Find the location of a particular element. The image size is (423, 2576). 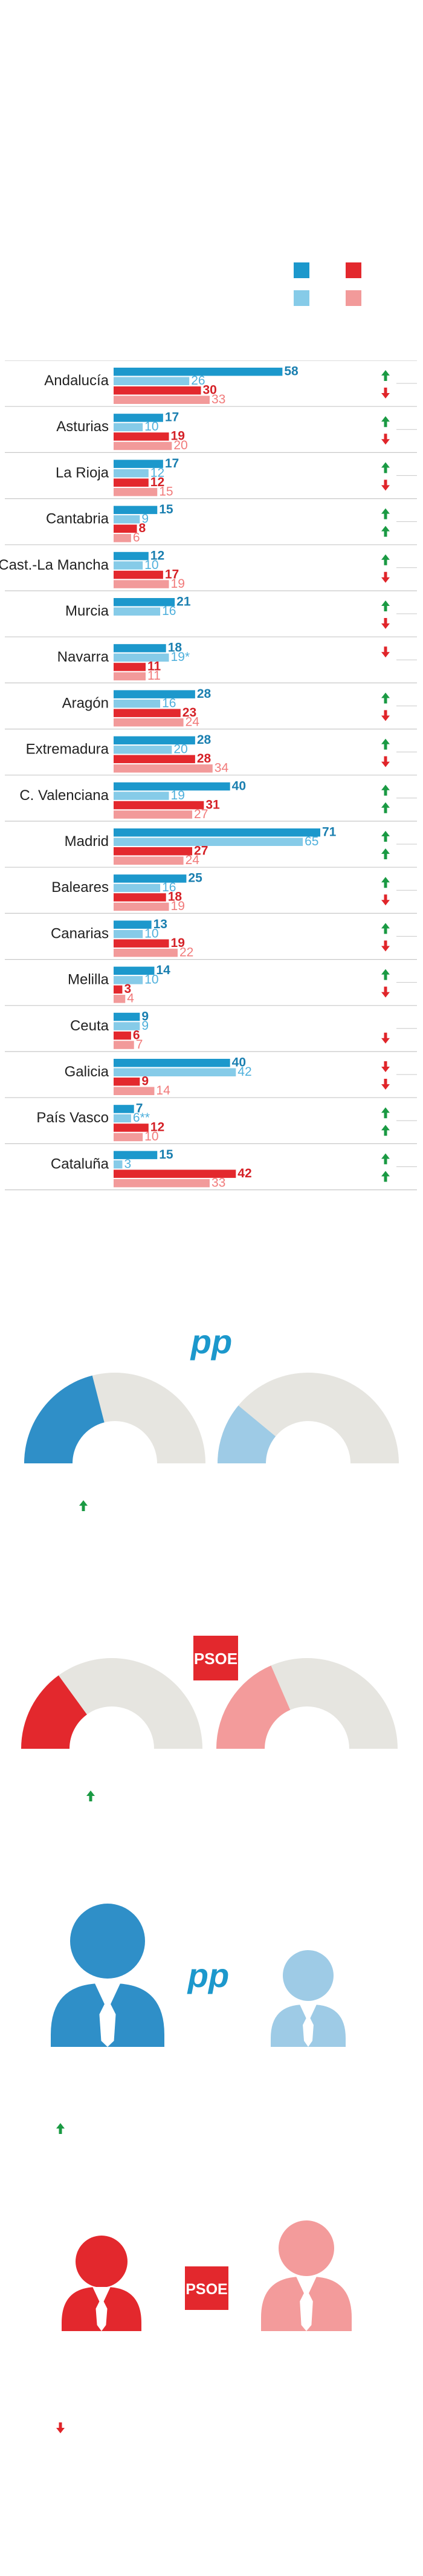

bar-value: 3 is located at coordinates (127, 1164).